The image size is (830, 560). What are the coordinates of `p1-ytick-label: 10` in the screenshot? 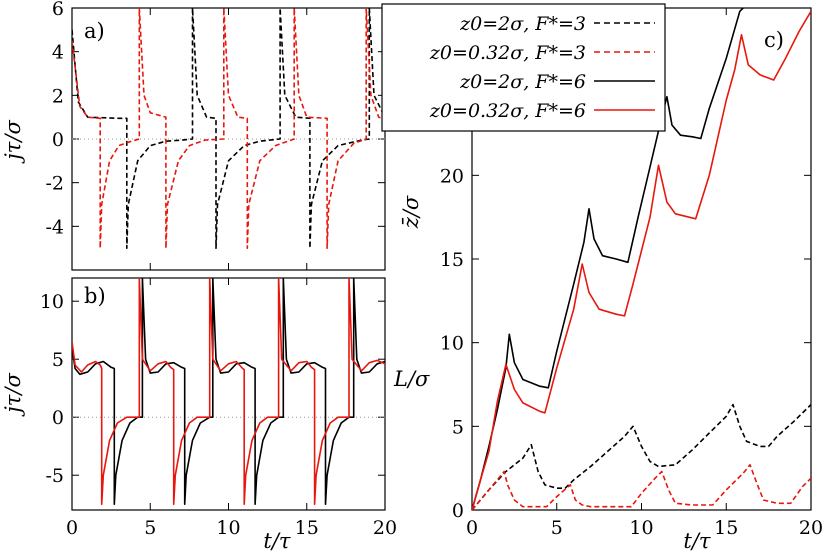 It's located at (52, 302).